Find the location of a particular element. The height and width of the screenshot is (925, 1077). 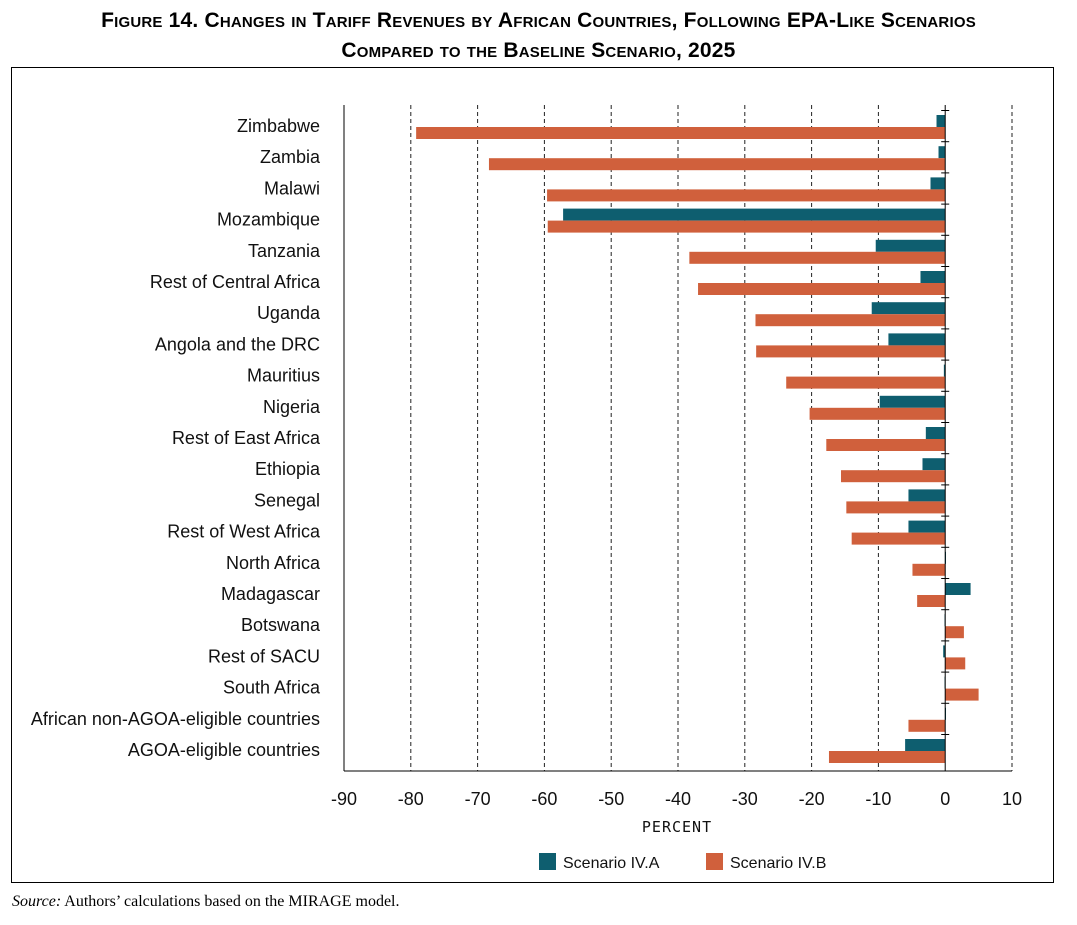

category-label: Nigeria is located at coordinates (292, 407).